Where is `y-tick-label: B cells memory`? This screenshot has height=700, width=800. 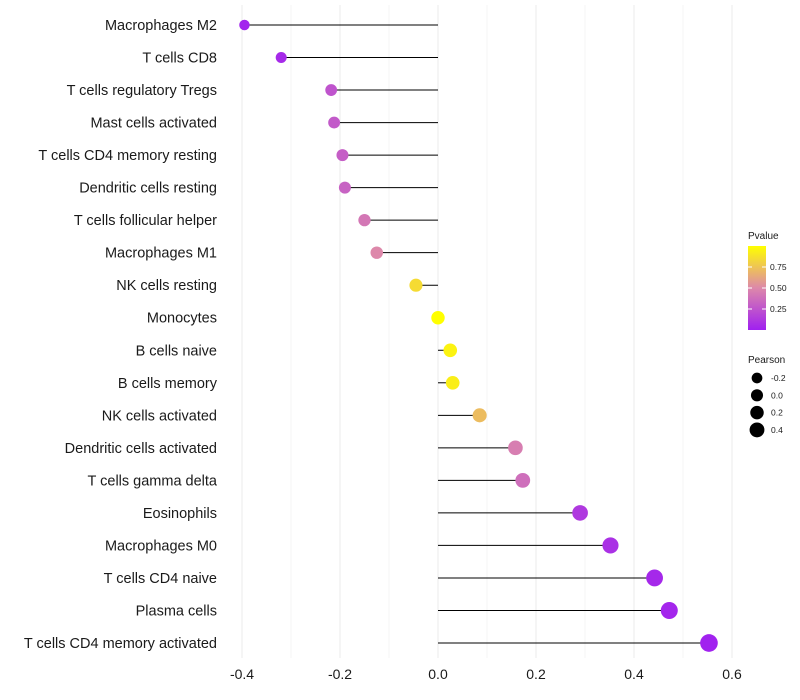
y-tick-label: B cells memory is located at coordinates (168, 384).